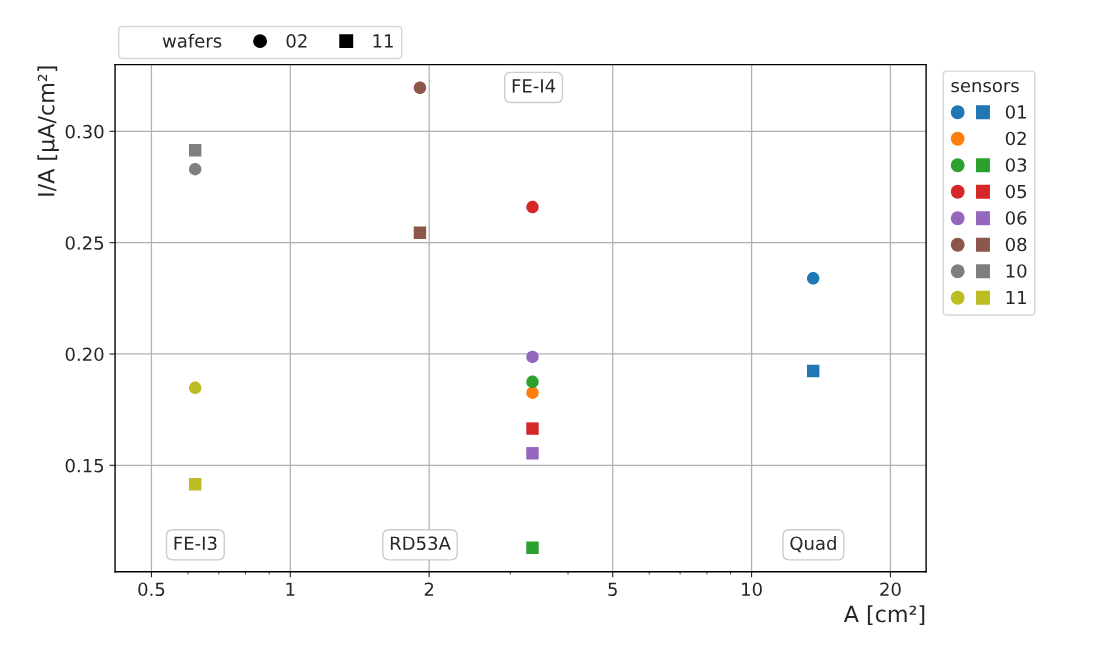 Image resolution: width=1096 pixels, height=646 pixels. What do you see at coordinates (1016, 218) in the screenshot?
I see `legend-label: 06` at bounding box center [1016, 218].